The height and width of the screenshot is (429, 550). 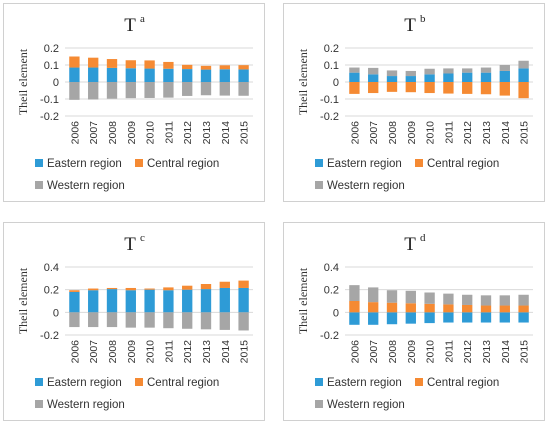 I want to click on x-tick-label: 2014, so click(x=506, y=133).